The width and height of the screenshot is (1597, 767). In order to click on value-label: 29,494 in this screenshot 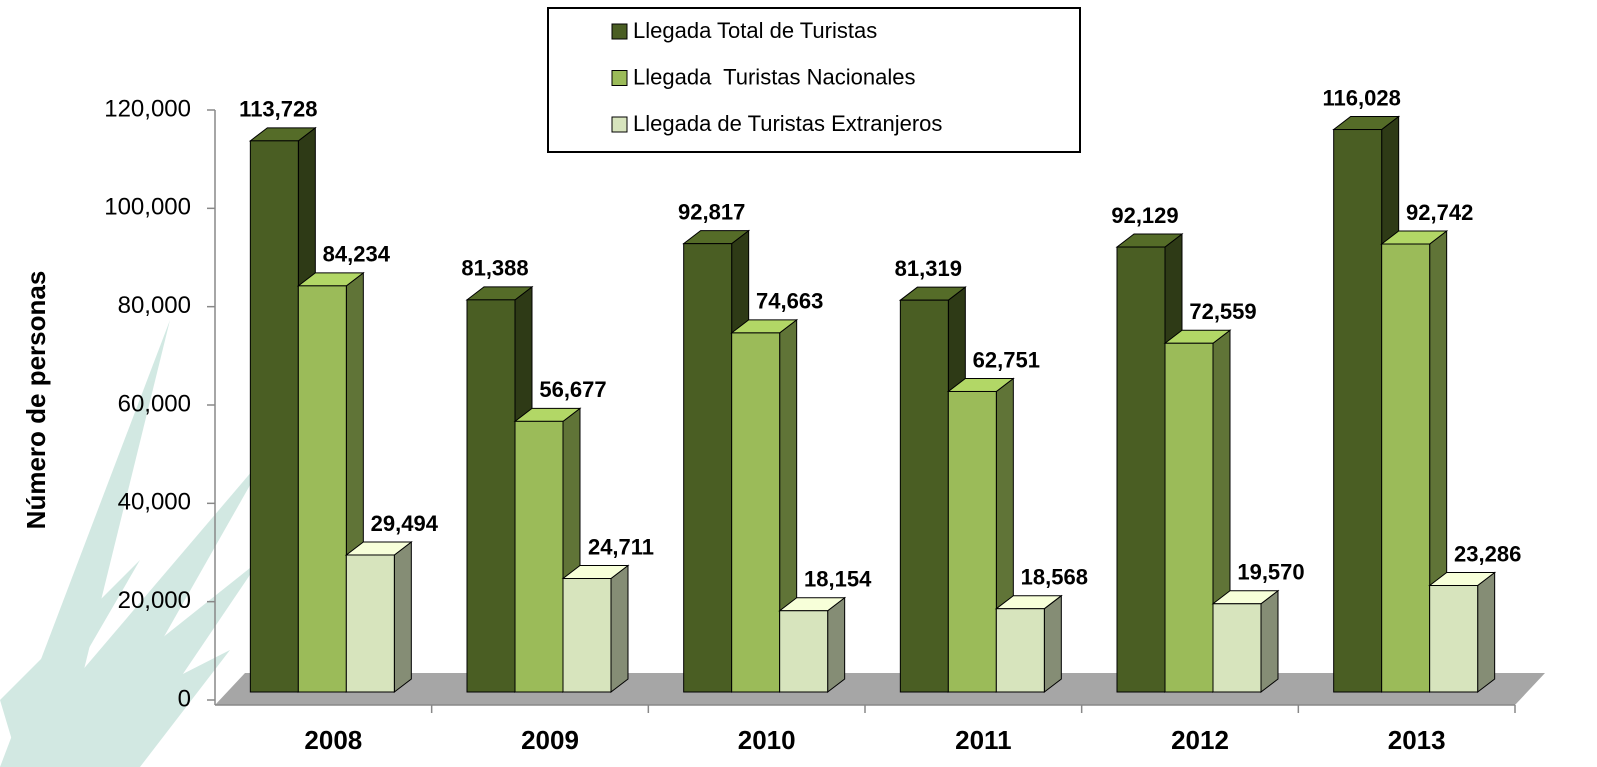, I will do `click(405, 523)`.